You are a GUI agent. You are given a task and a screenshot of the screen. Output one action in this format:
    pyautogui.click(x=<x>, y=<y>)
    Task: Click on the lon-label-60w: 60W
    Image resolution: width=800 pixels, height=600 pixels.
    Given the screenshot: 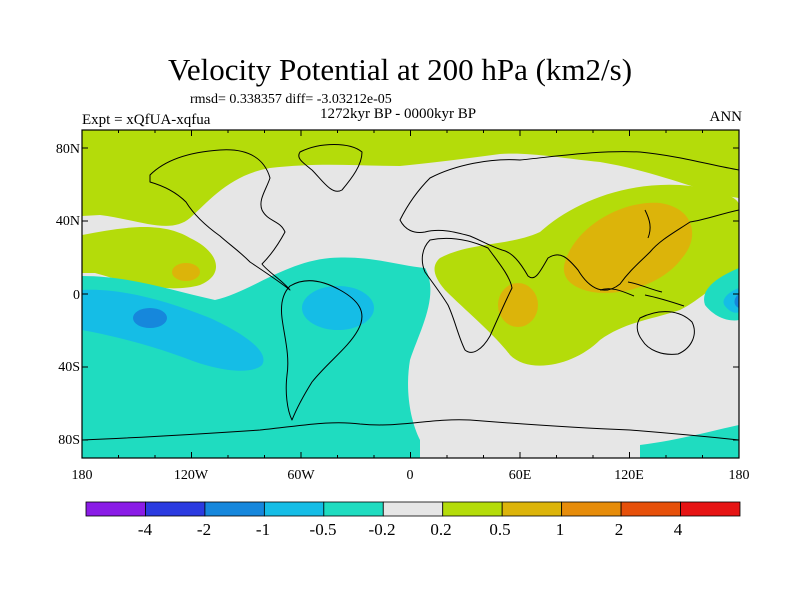 What is the action you would take?
    pyautogui.click(x=301, y=475)
    